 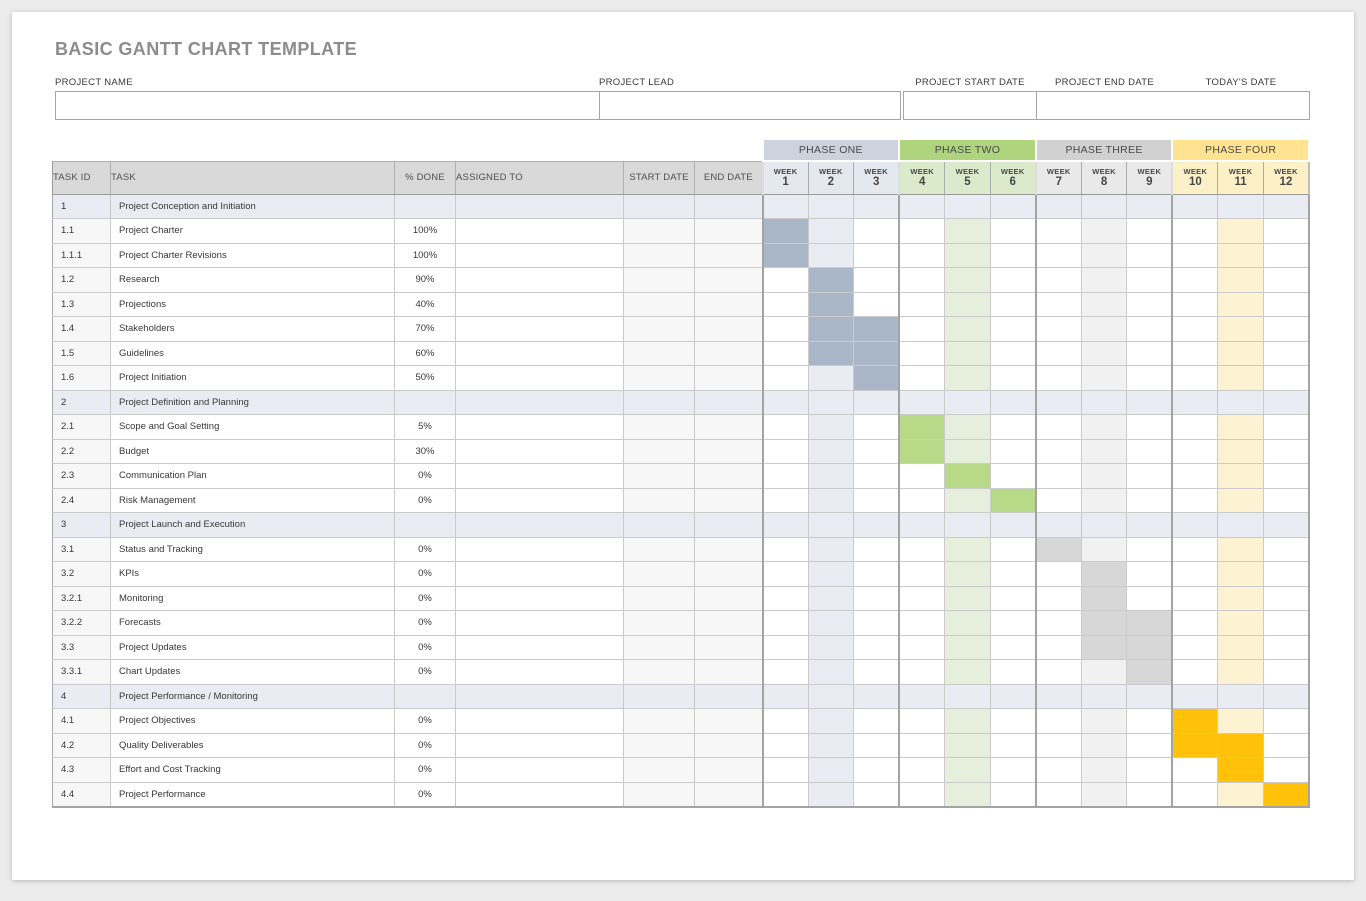 What do you see at coordinates (81, 500) in the screenshot?
I see `task-id-cell: 2.4` at bounding box center [81, 500].